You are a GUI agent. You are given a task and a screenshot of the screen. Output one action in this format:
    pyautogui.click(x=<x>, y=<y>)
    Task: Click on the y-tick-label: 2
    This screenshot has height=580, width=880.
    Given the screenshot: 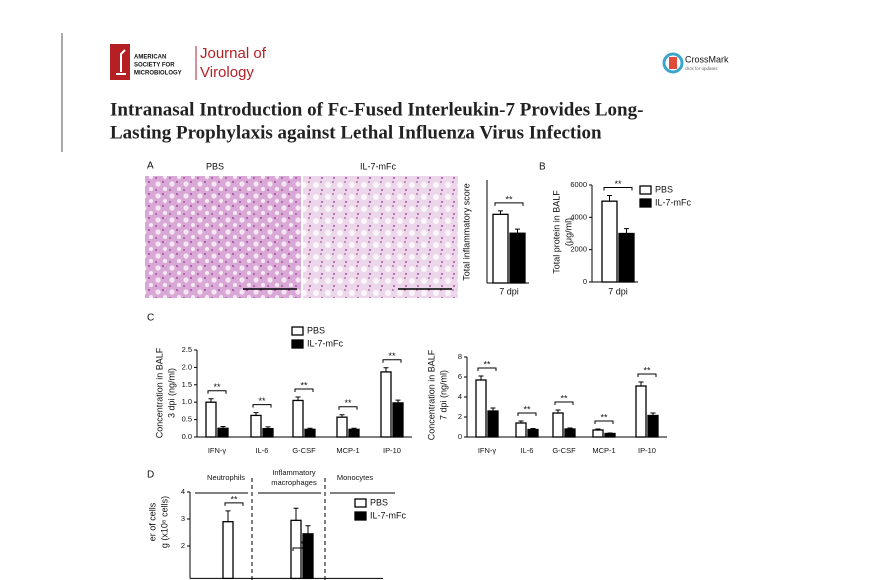 What is the action you would take?
    pyautogui.click(x=460, y=416)
    